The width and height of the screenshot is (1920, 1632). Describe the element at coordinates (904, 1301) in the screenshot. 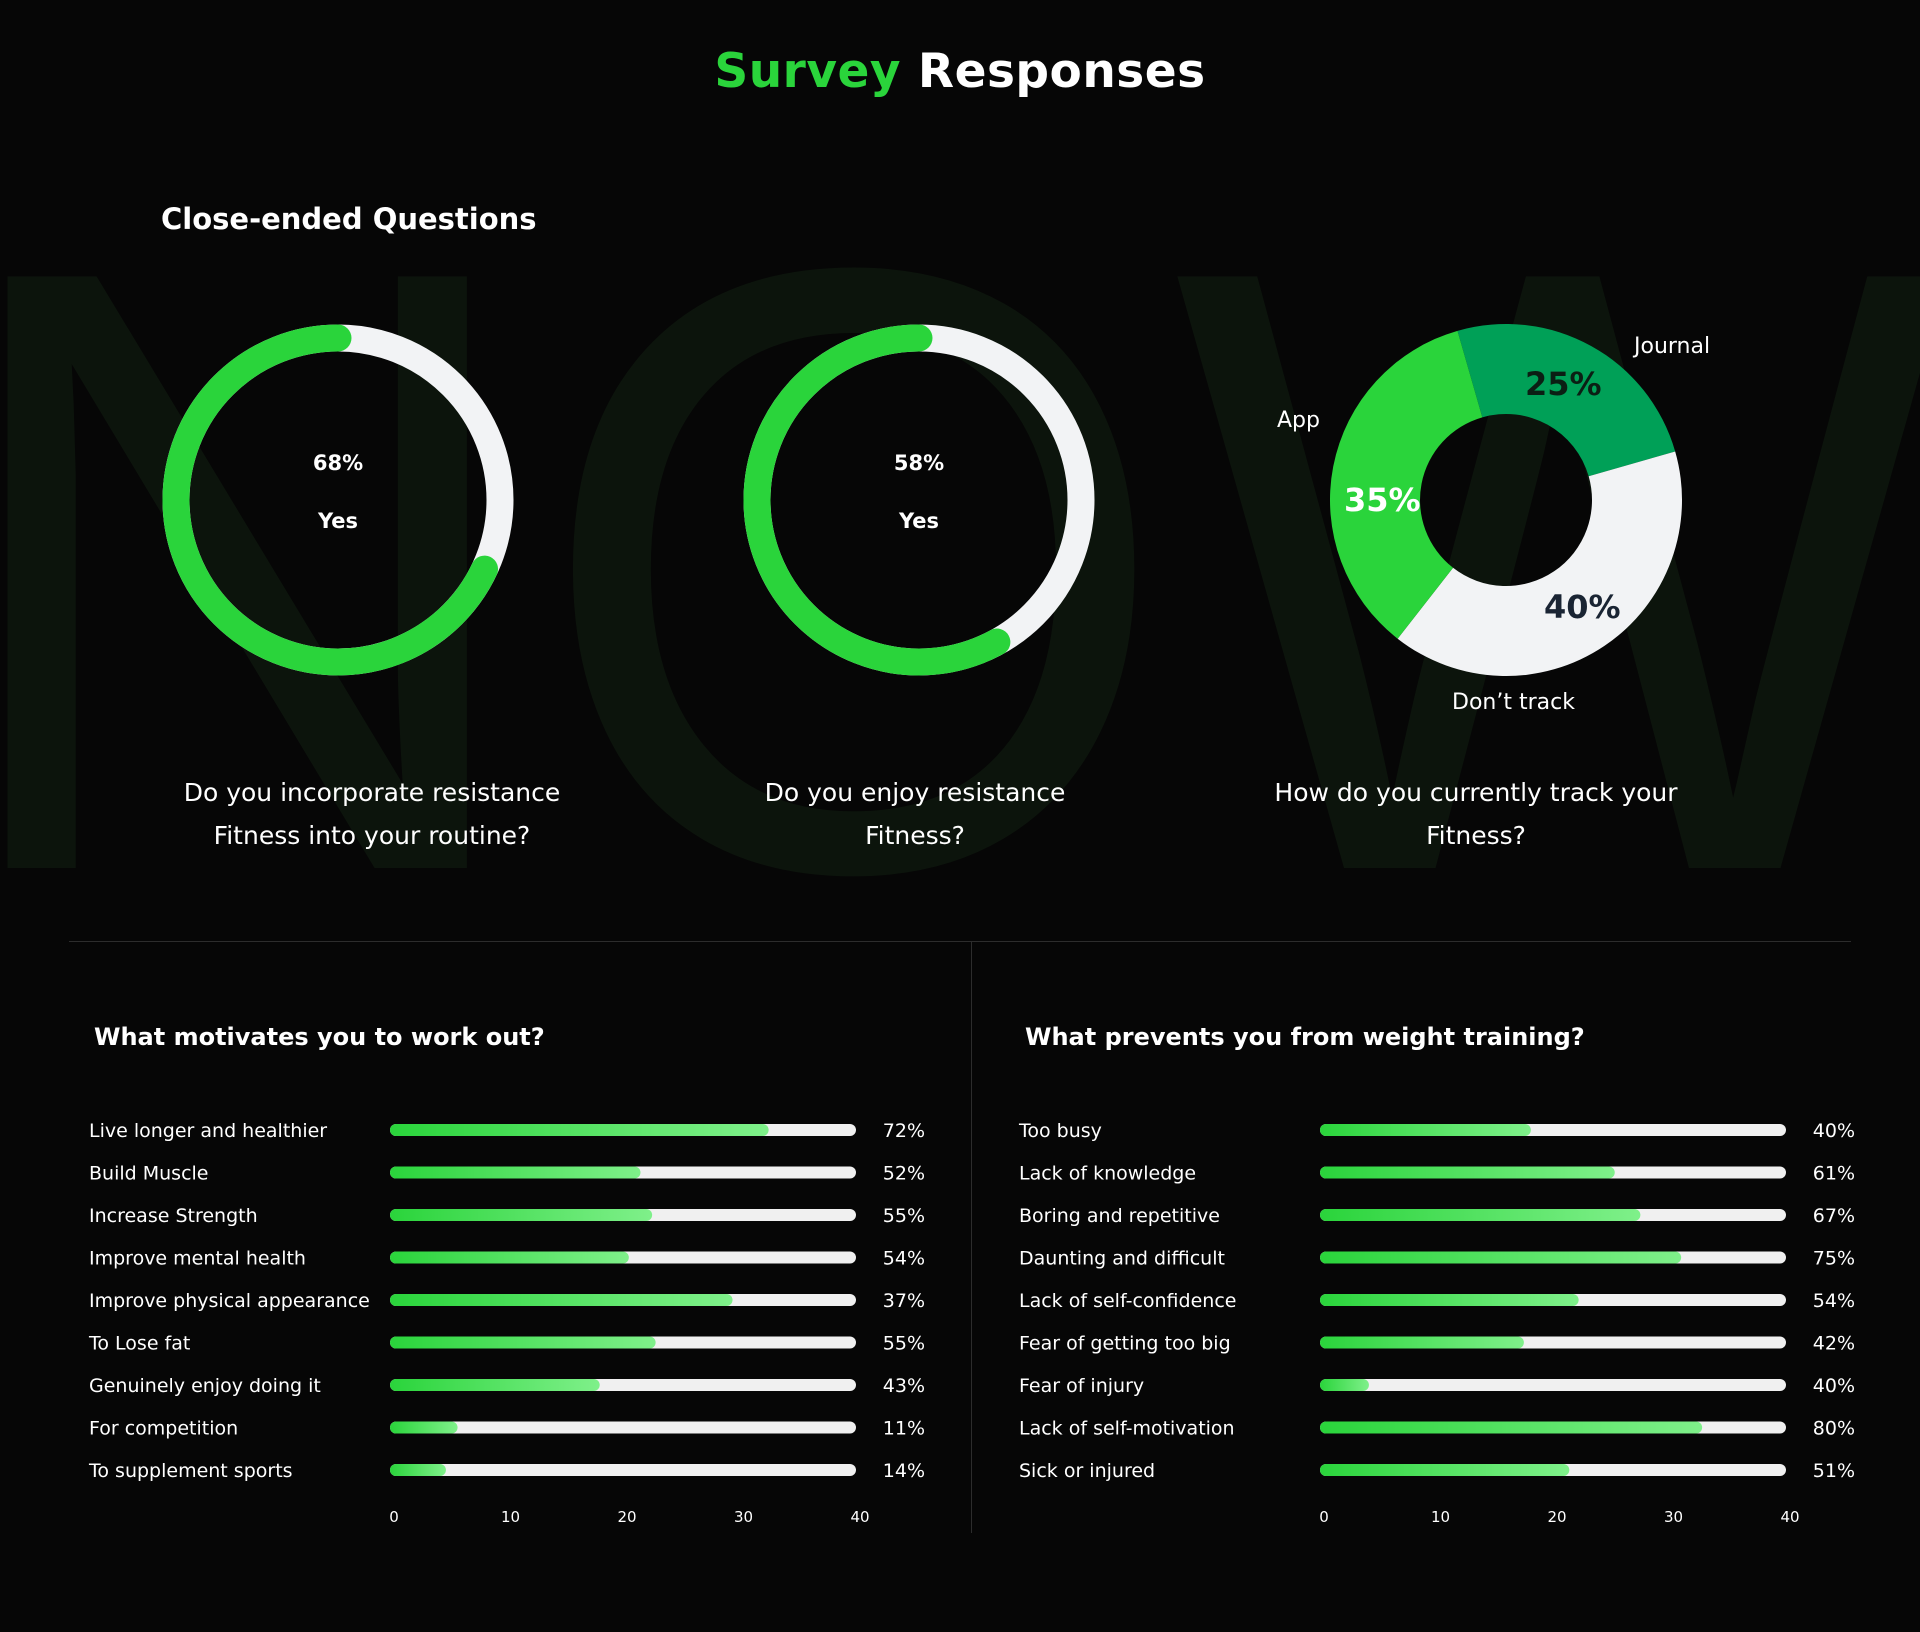

I see `bar-value-label: 37%` at that location.